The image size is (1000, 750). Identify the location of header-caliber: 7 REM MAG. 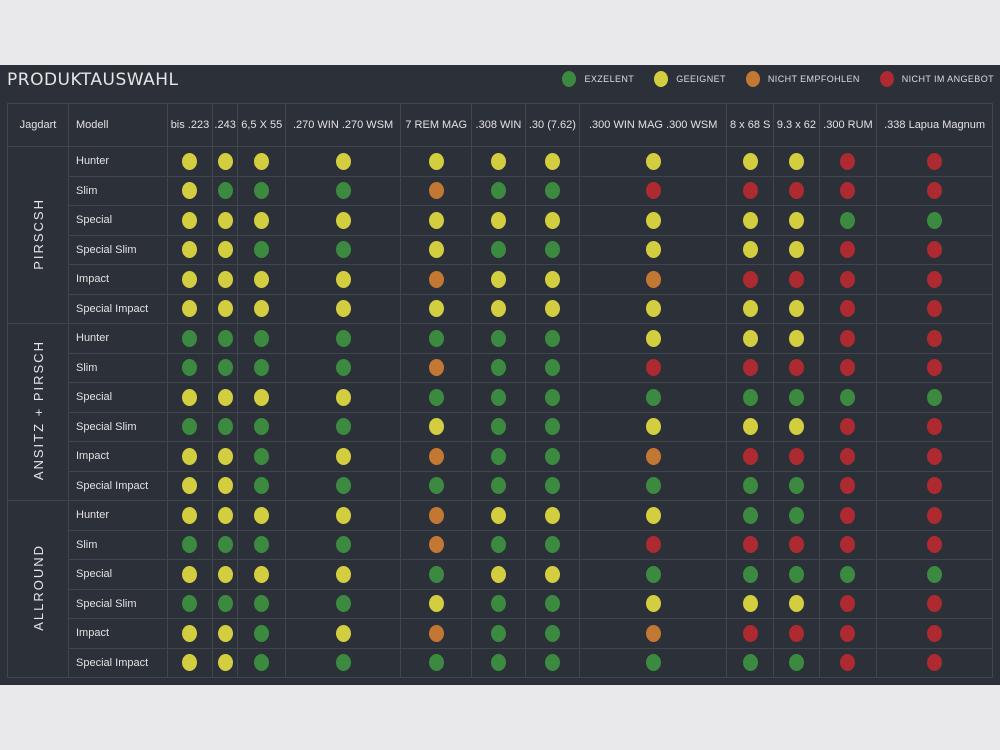
(436, 125).